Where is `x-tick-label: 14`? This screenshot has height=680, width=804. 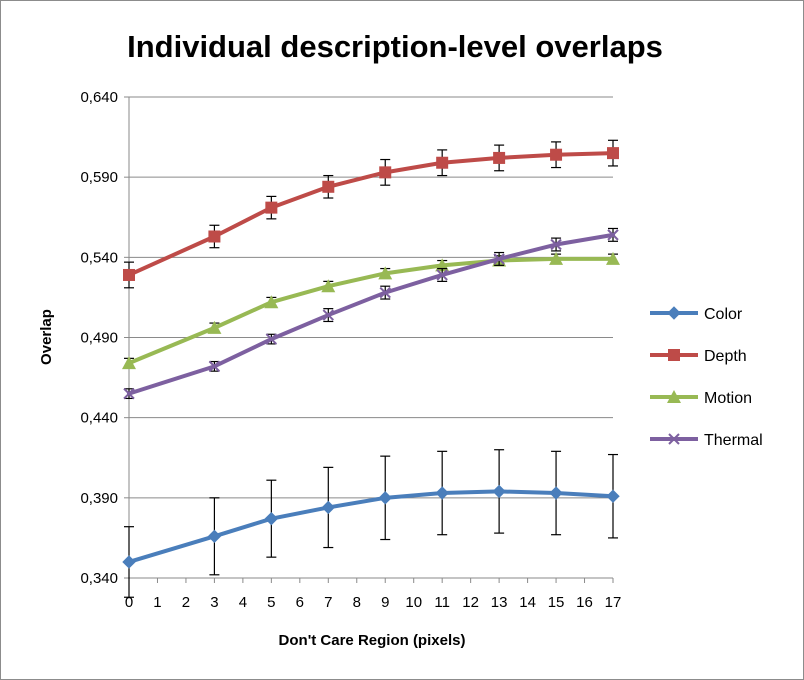 x-tick-label: 14 is located at coordinates (527, 602).